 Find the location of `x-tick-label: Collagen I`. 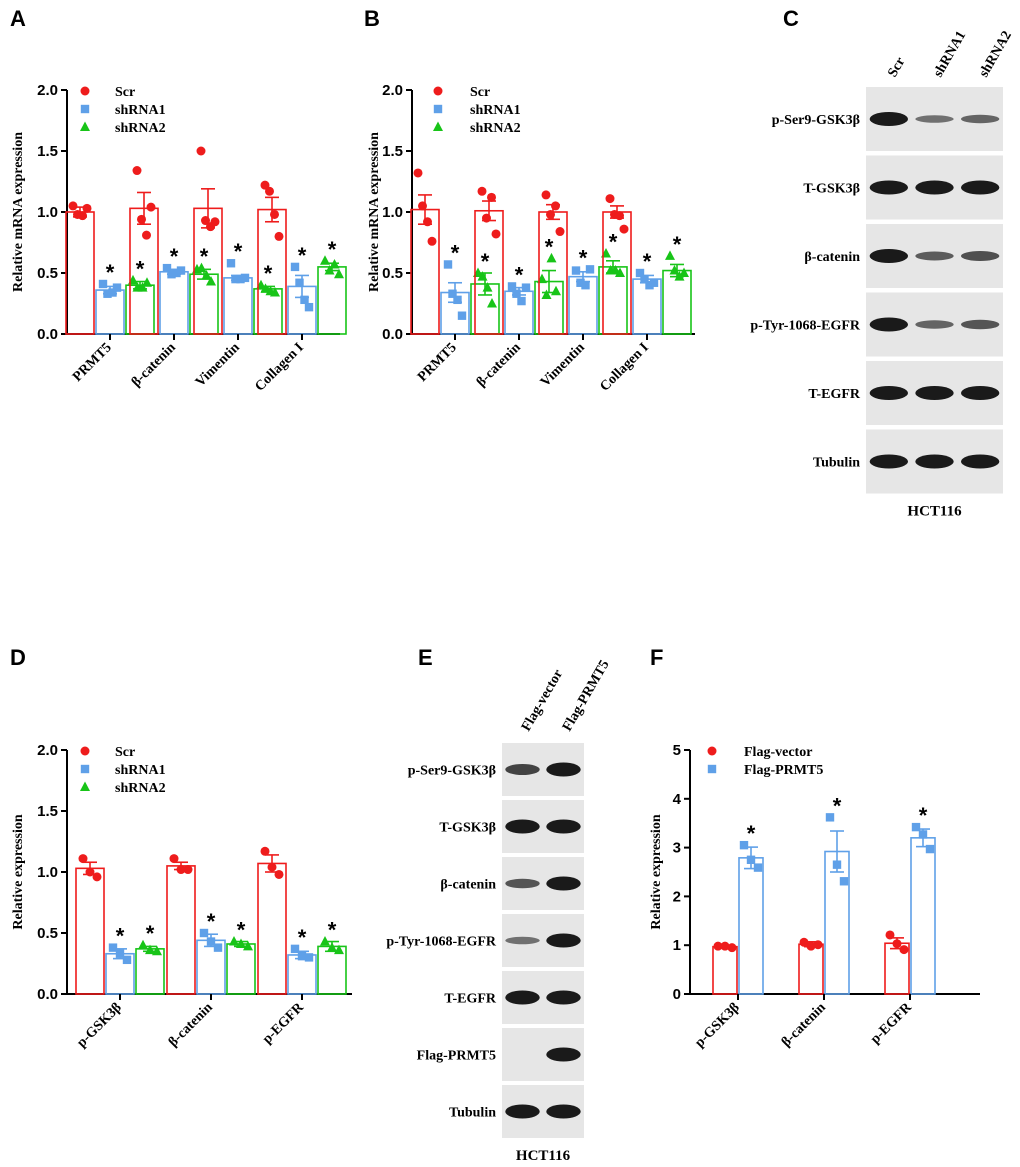

x-tick-label: Collagen I is located at coordinates (279, 367).